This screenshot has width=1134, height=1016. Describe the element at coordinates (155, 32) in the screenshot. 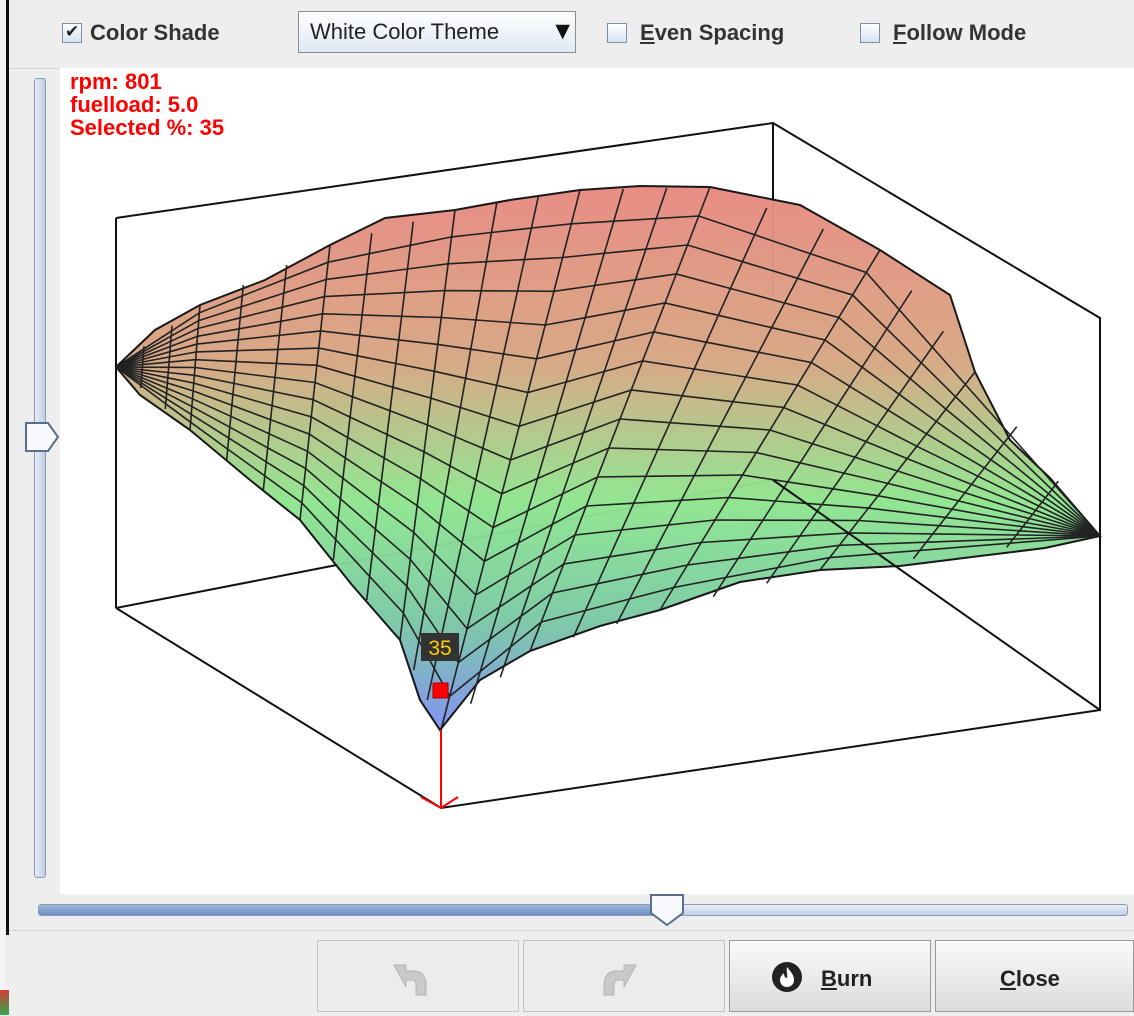

I see `color-shade-label: Color Shade` at that location.